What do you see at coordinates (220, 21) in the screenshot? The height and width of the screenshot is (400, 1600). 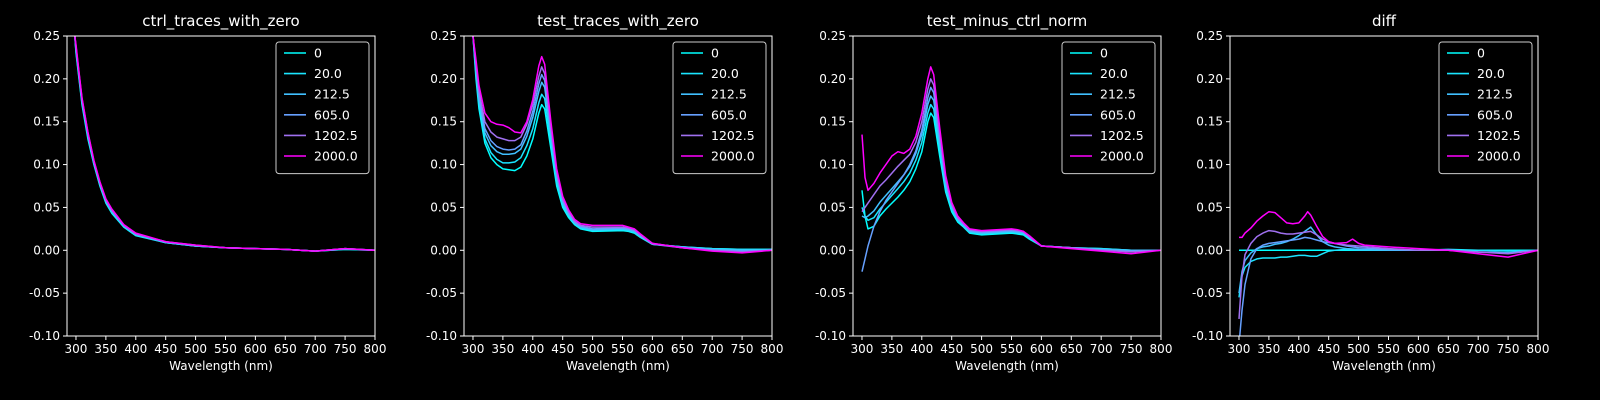 I see `chart-title: ctrl_traces_with_zero` at bounding box center [220, 21].